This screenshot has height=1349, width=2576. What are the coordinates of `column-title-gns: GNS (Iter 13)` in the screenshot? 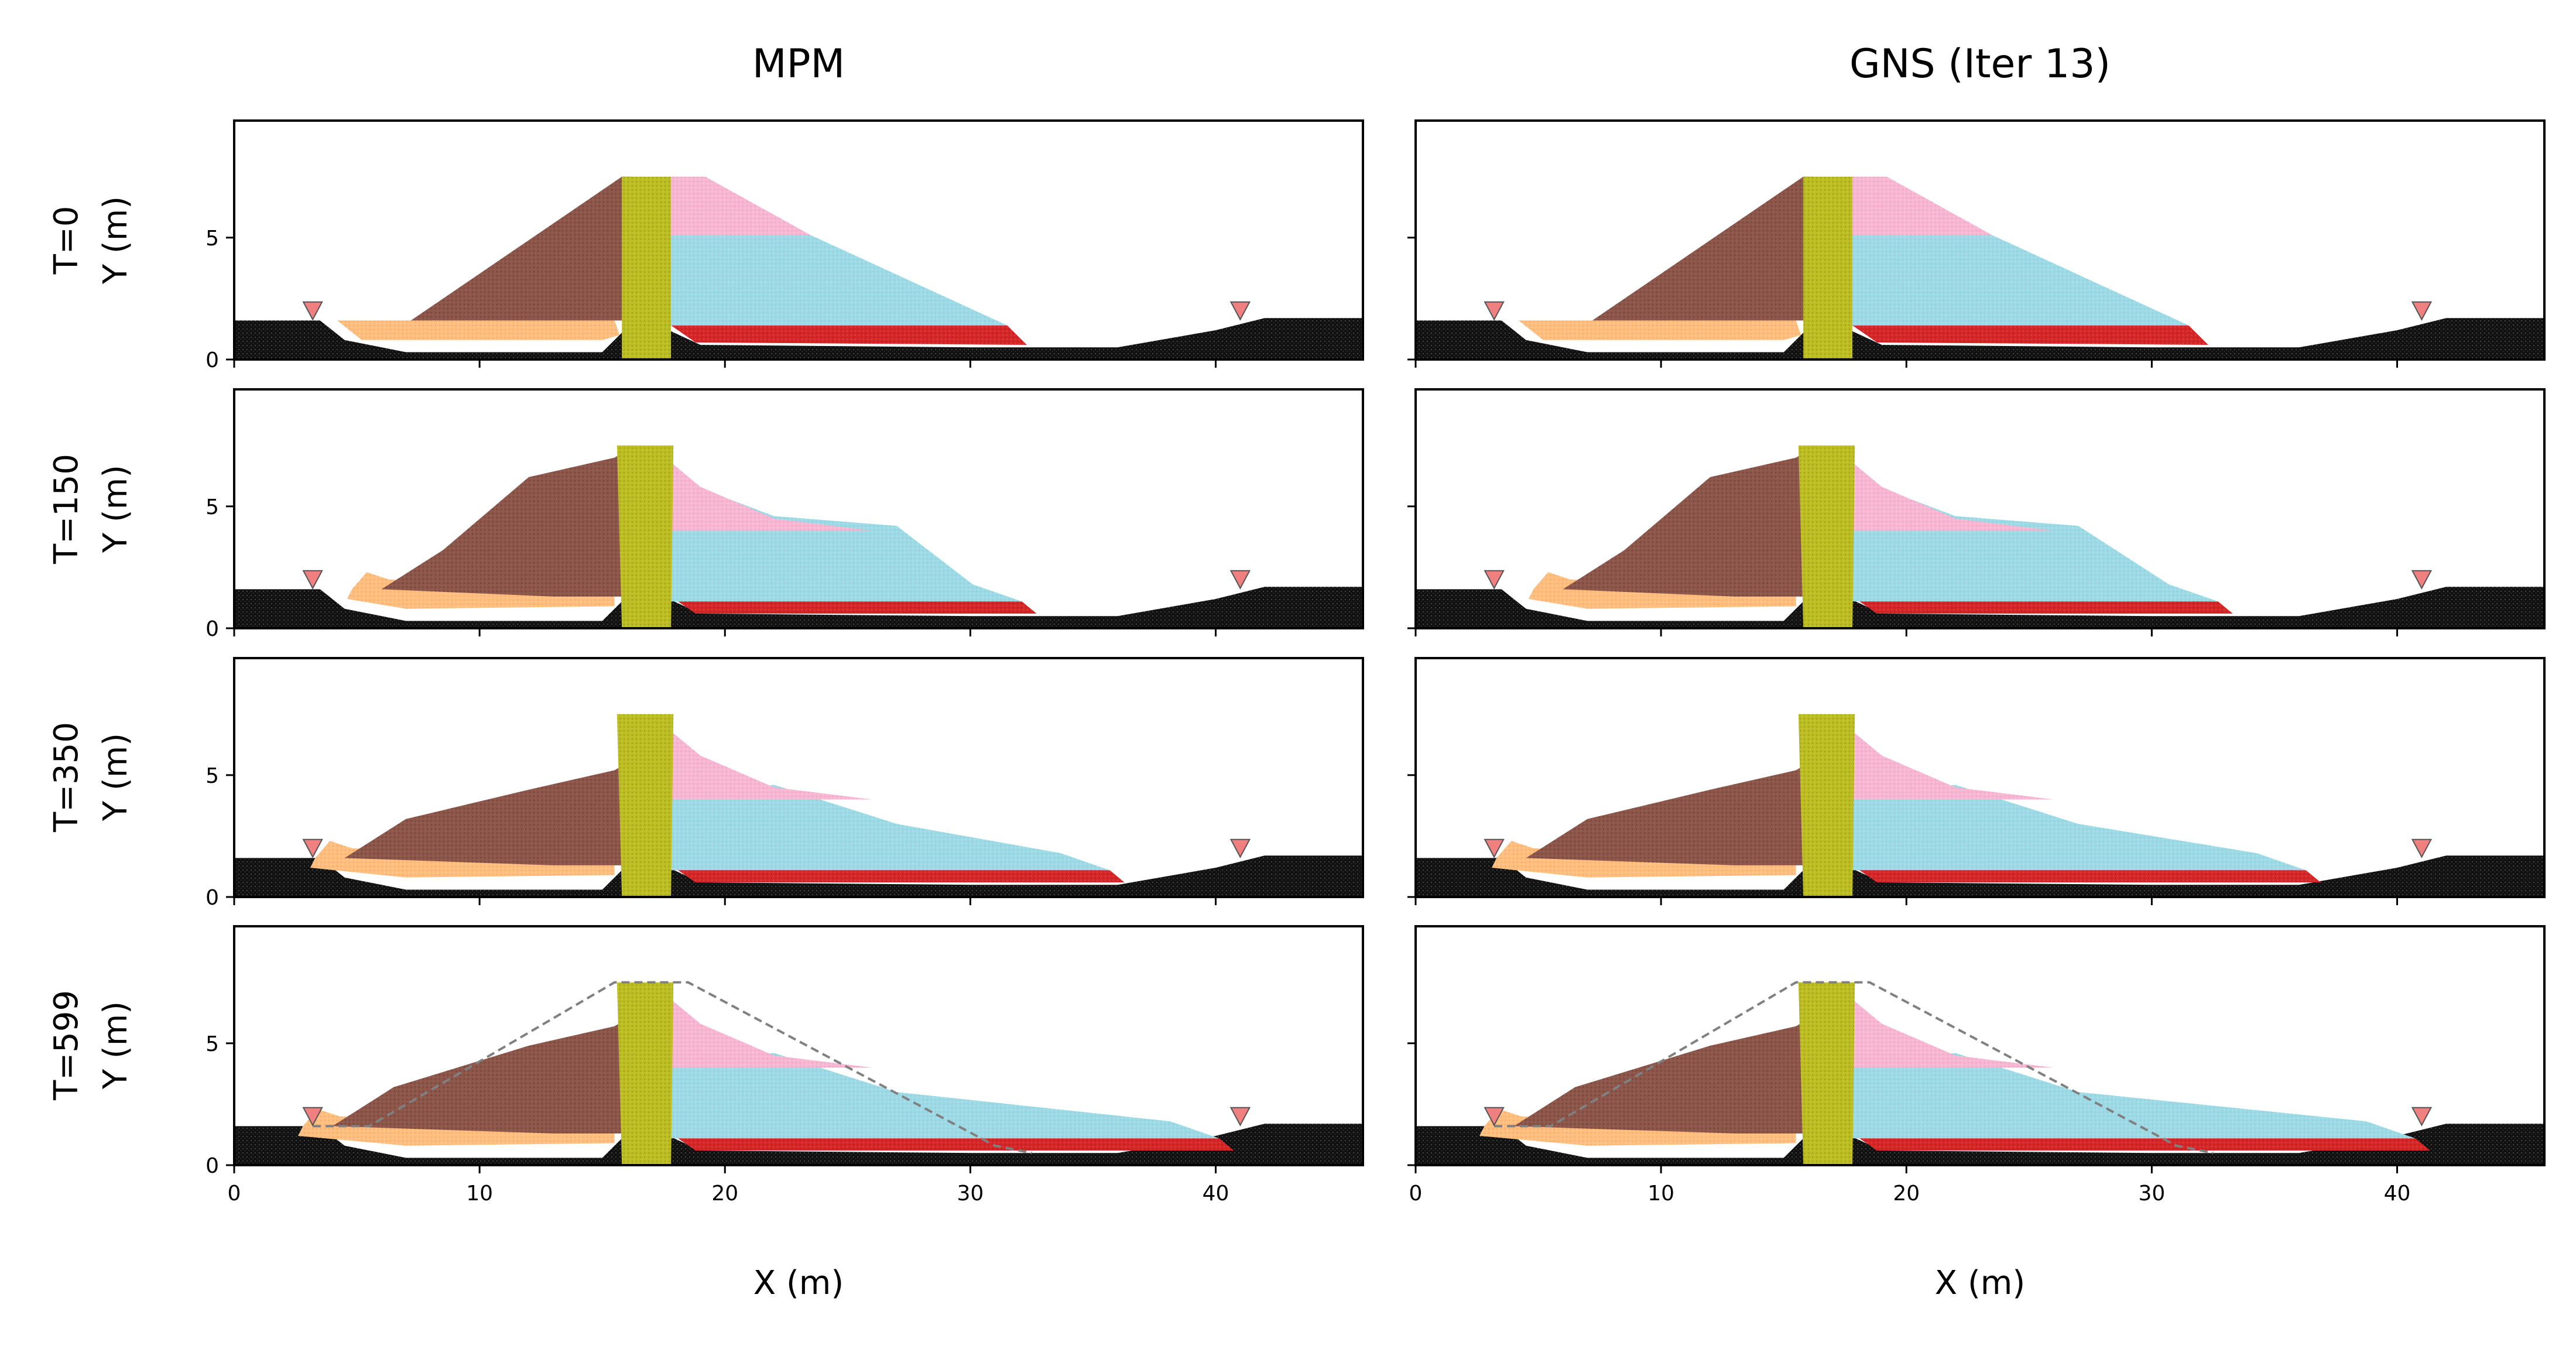 It's located at (1980, 64).